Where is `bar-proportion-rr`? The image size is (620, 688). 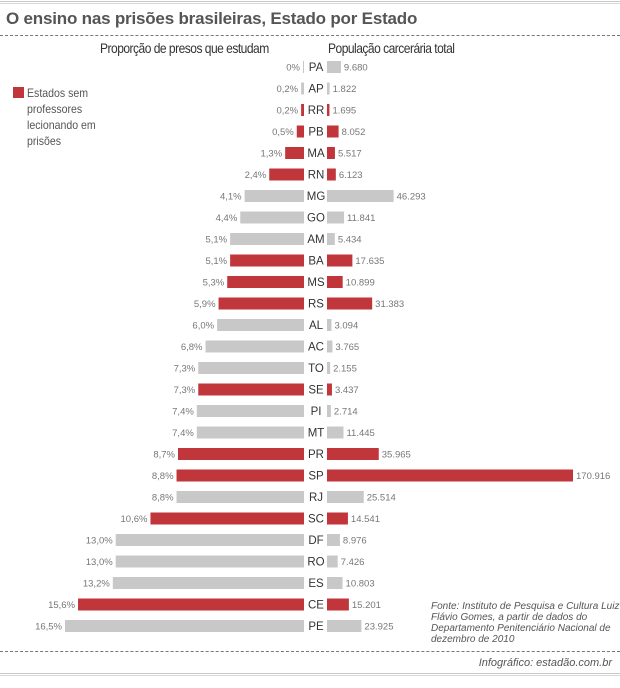
bar-proportion-rr is located at coordinates (302, 110).